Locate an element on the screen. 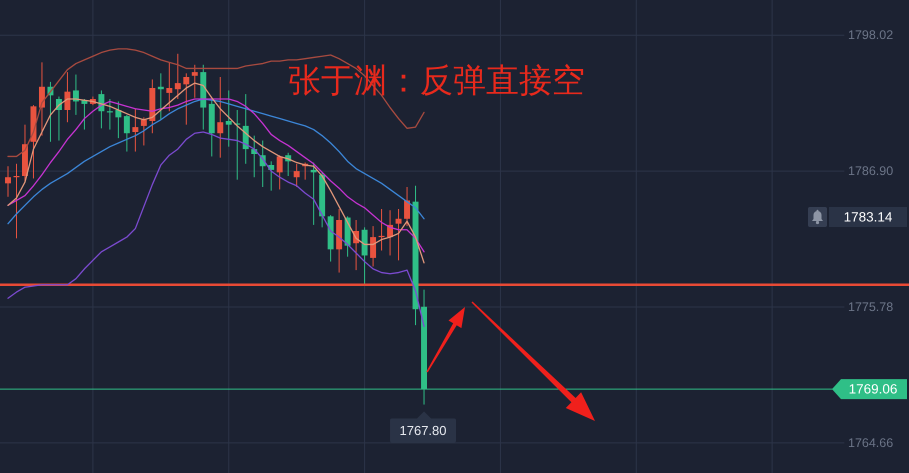  y-tick-label: 1775.78 is located at coordinates (871, 307).